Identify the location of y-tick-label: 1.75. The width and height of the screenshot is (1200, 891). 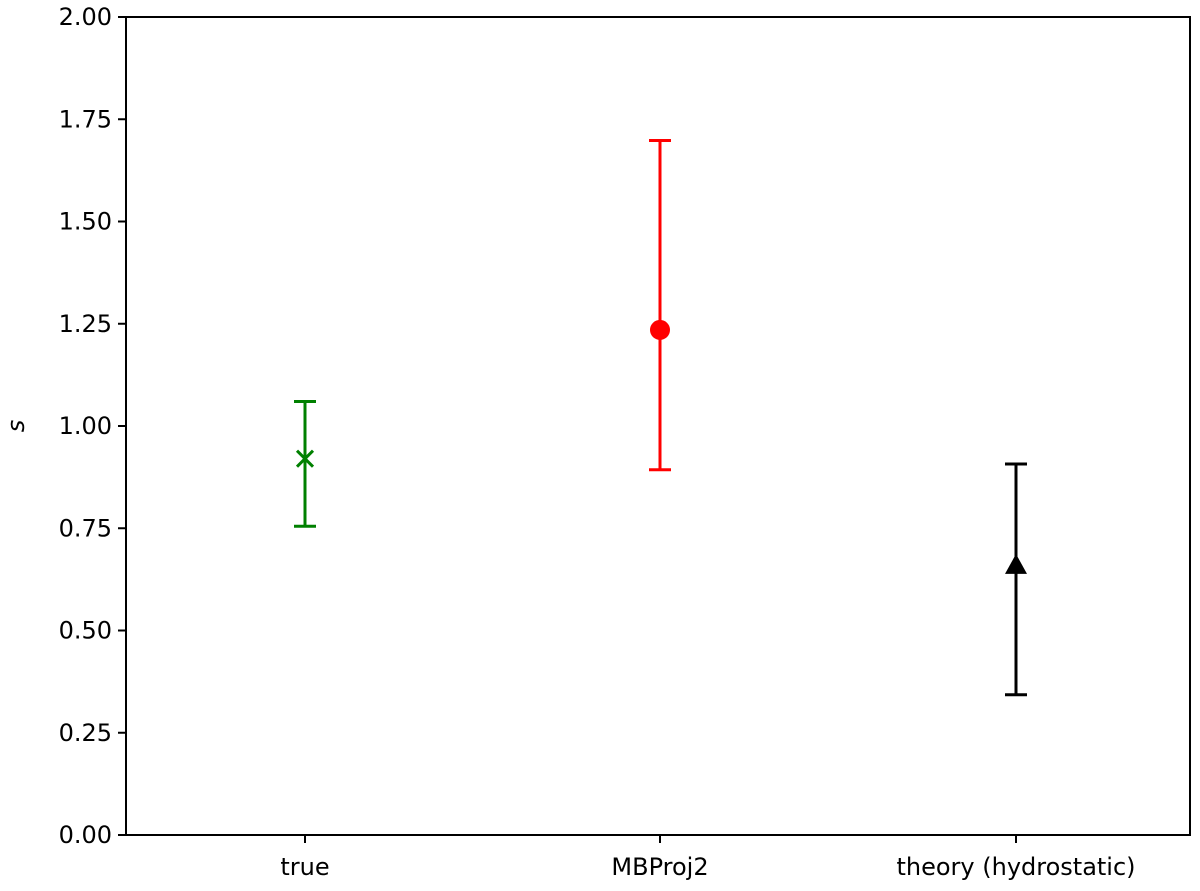
(85, 119).